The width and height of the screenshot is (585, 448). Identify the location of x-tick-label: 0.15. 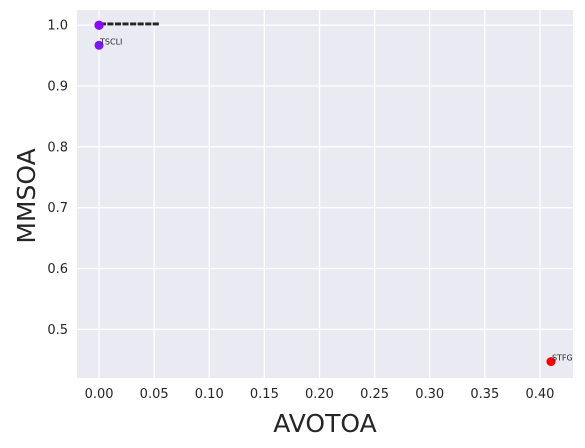
(264, 394).